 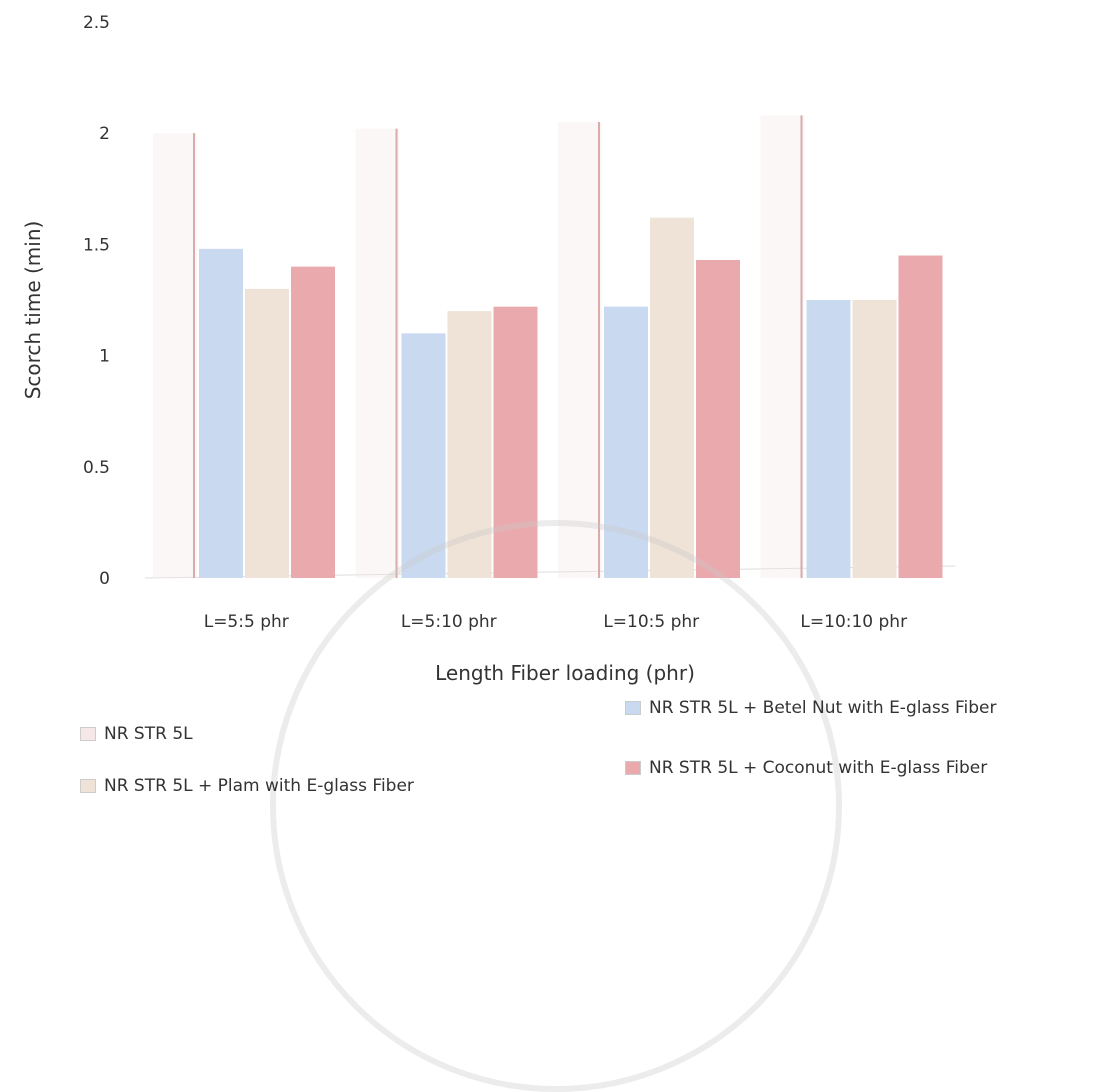 What do you see at coordinates (96, 468) in the screenshot?
I see `y-tick-label: 0.5` at bounding box center [96, 468].